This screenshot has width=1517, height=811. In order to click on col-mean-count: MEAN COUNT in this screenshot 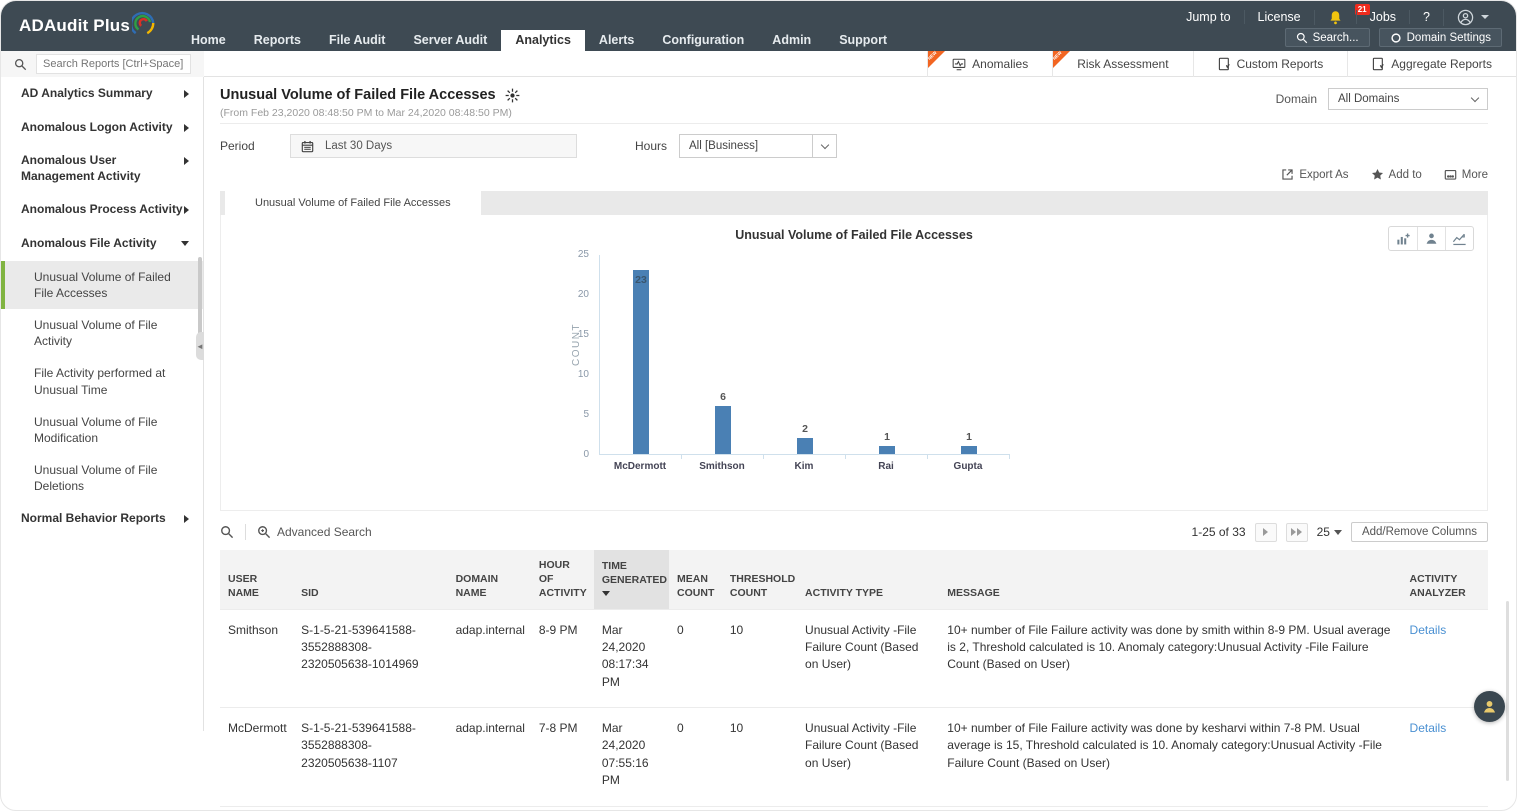, I will do `click(695, 580)`.